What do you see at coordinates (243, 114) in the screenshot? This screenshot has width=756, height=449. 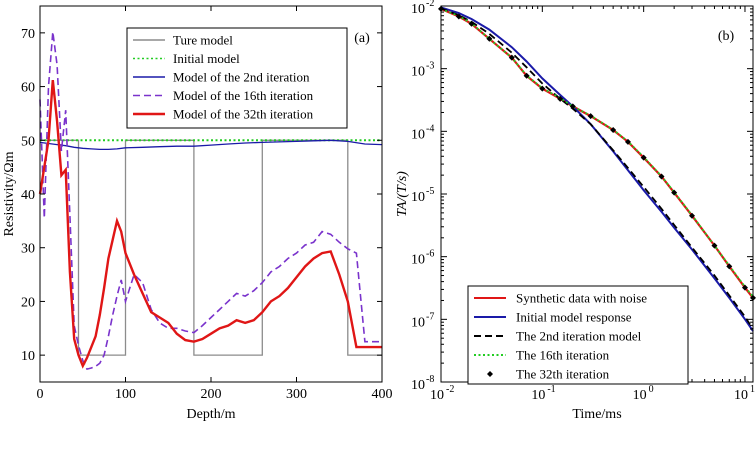 I see `panel-a-legend-label: Model of the 32th iteration` at bounding box center [243, 114].